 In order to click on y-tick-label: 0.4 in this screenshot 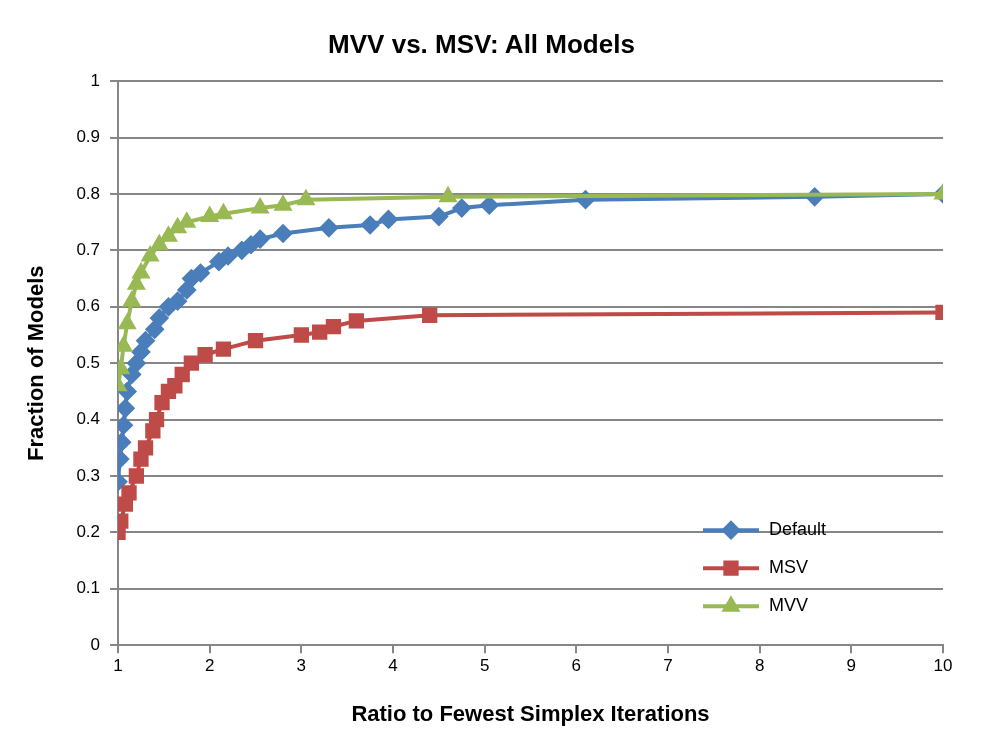, I will do `click(88, 419)`.